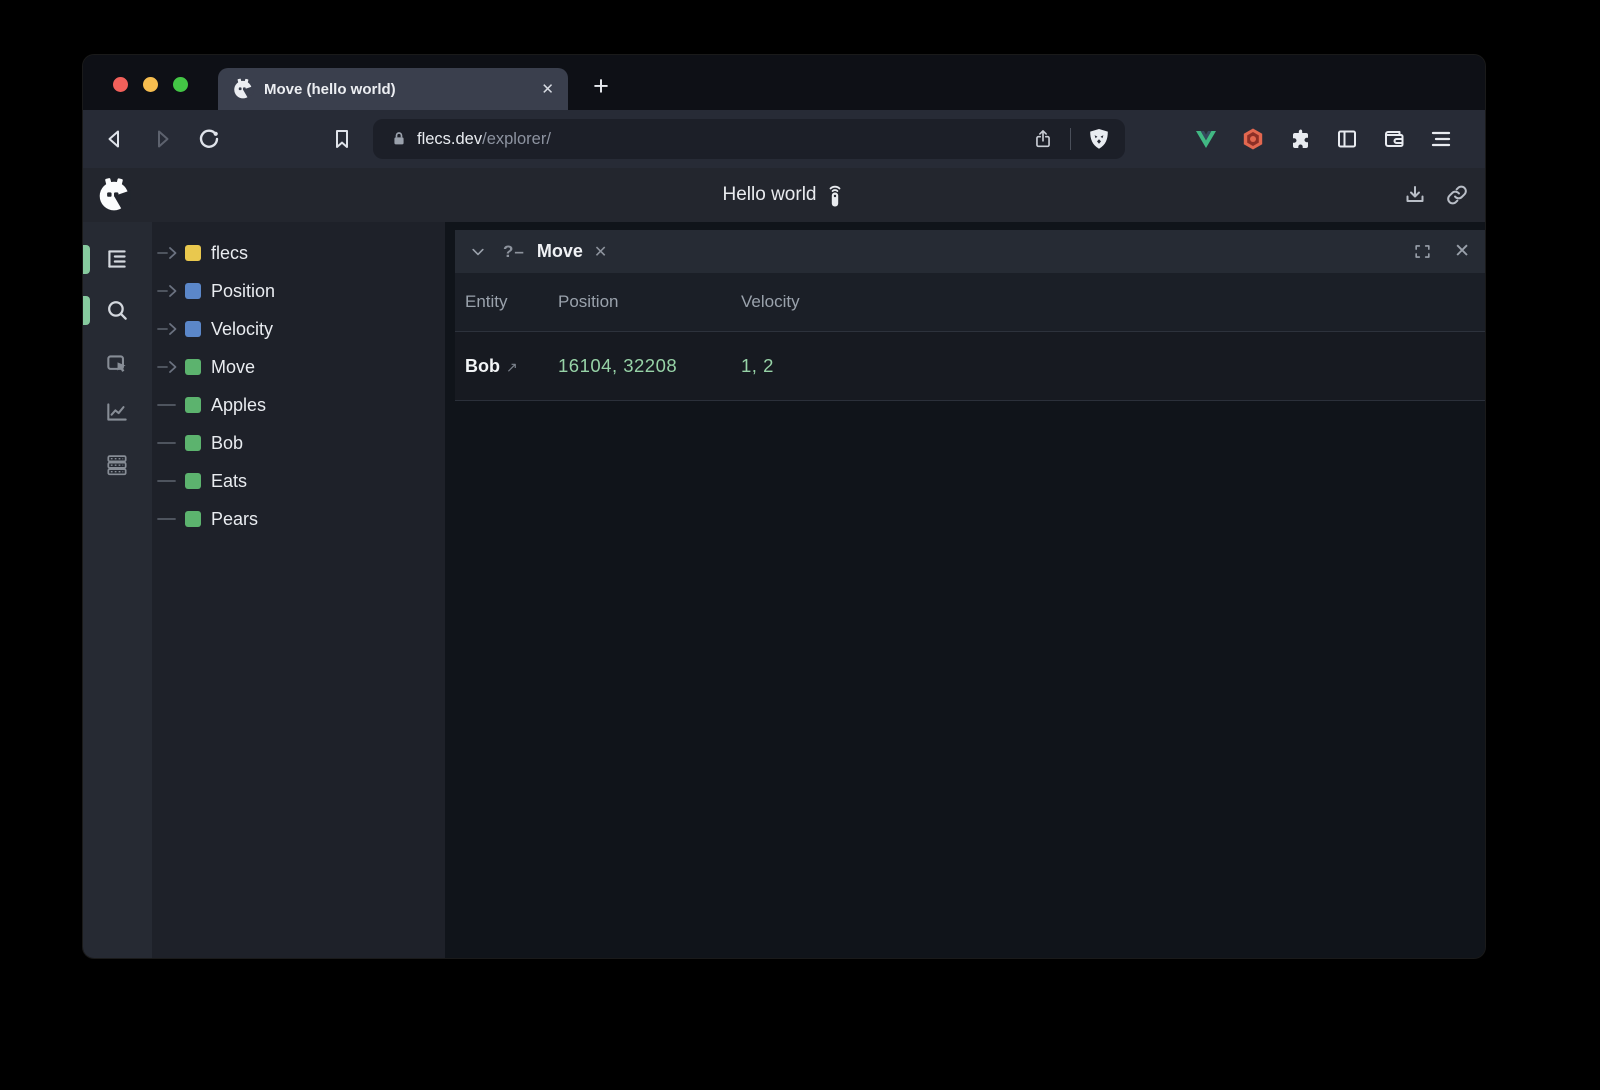  Describe the element at coordinates (239, 404) in the screenshot. I see `tree-item-label: Apples` at that location.